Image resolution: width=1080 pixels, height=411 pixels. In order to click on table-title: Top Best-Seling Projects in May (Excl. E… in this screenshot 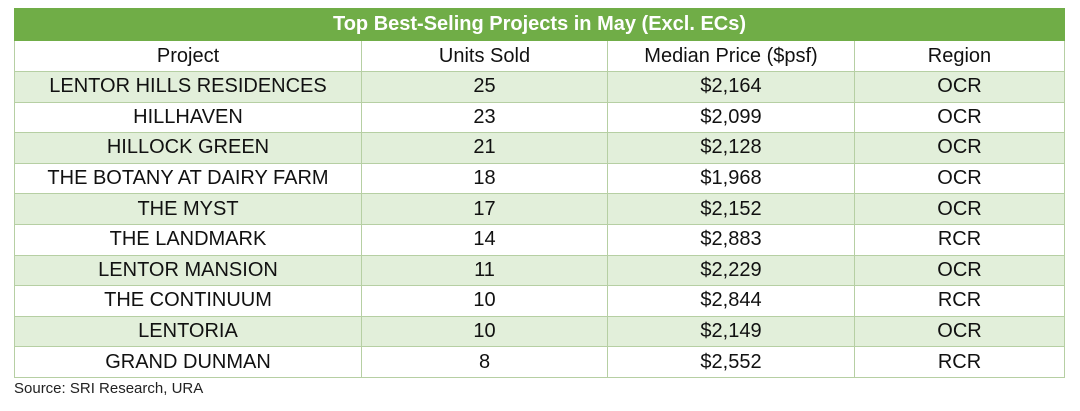, I will do `click(539, 24)`.